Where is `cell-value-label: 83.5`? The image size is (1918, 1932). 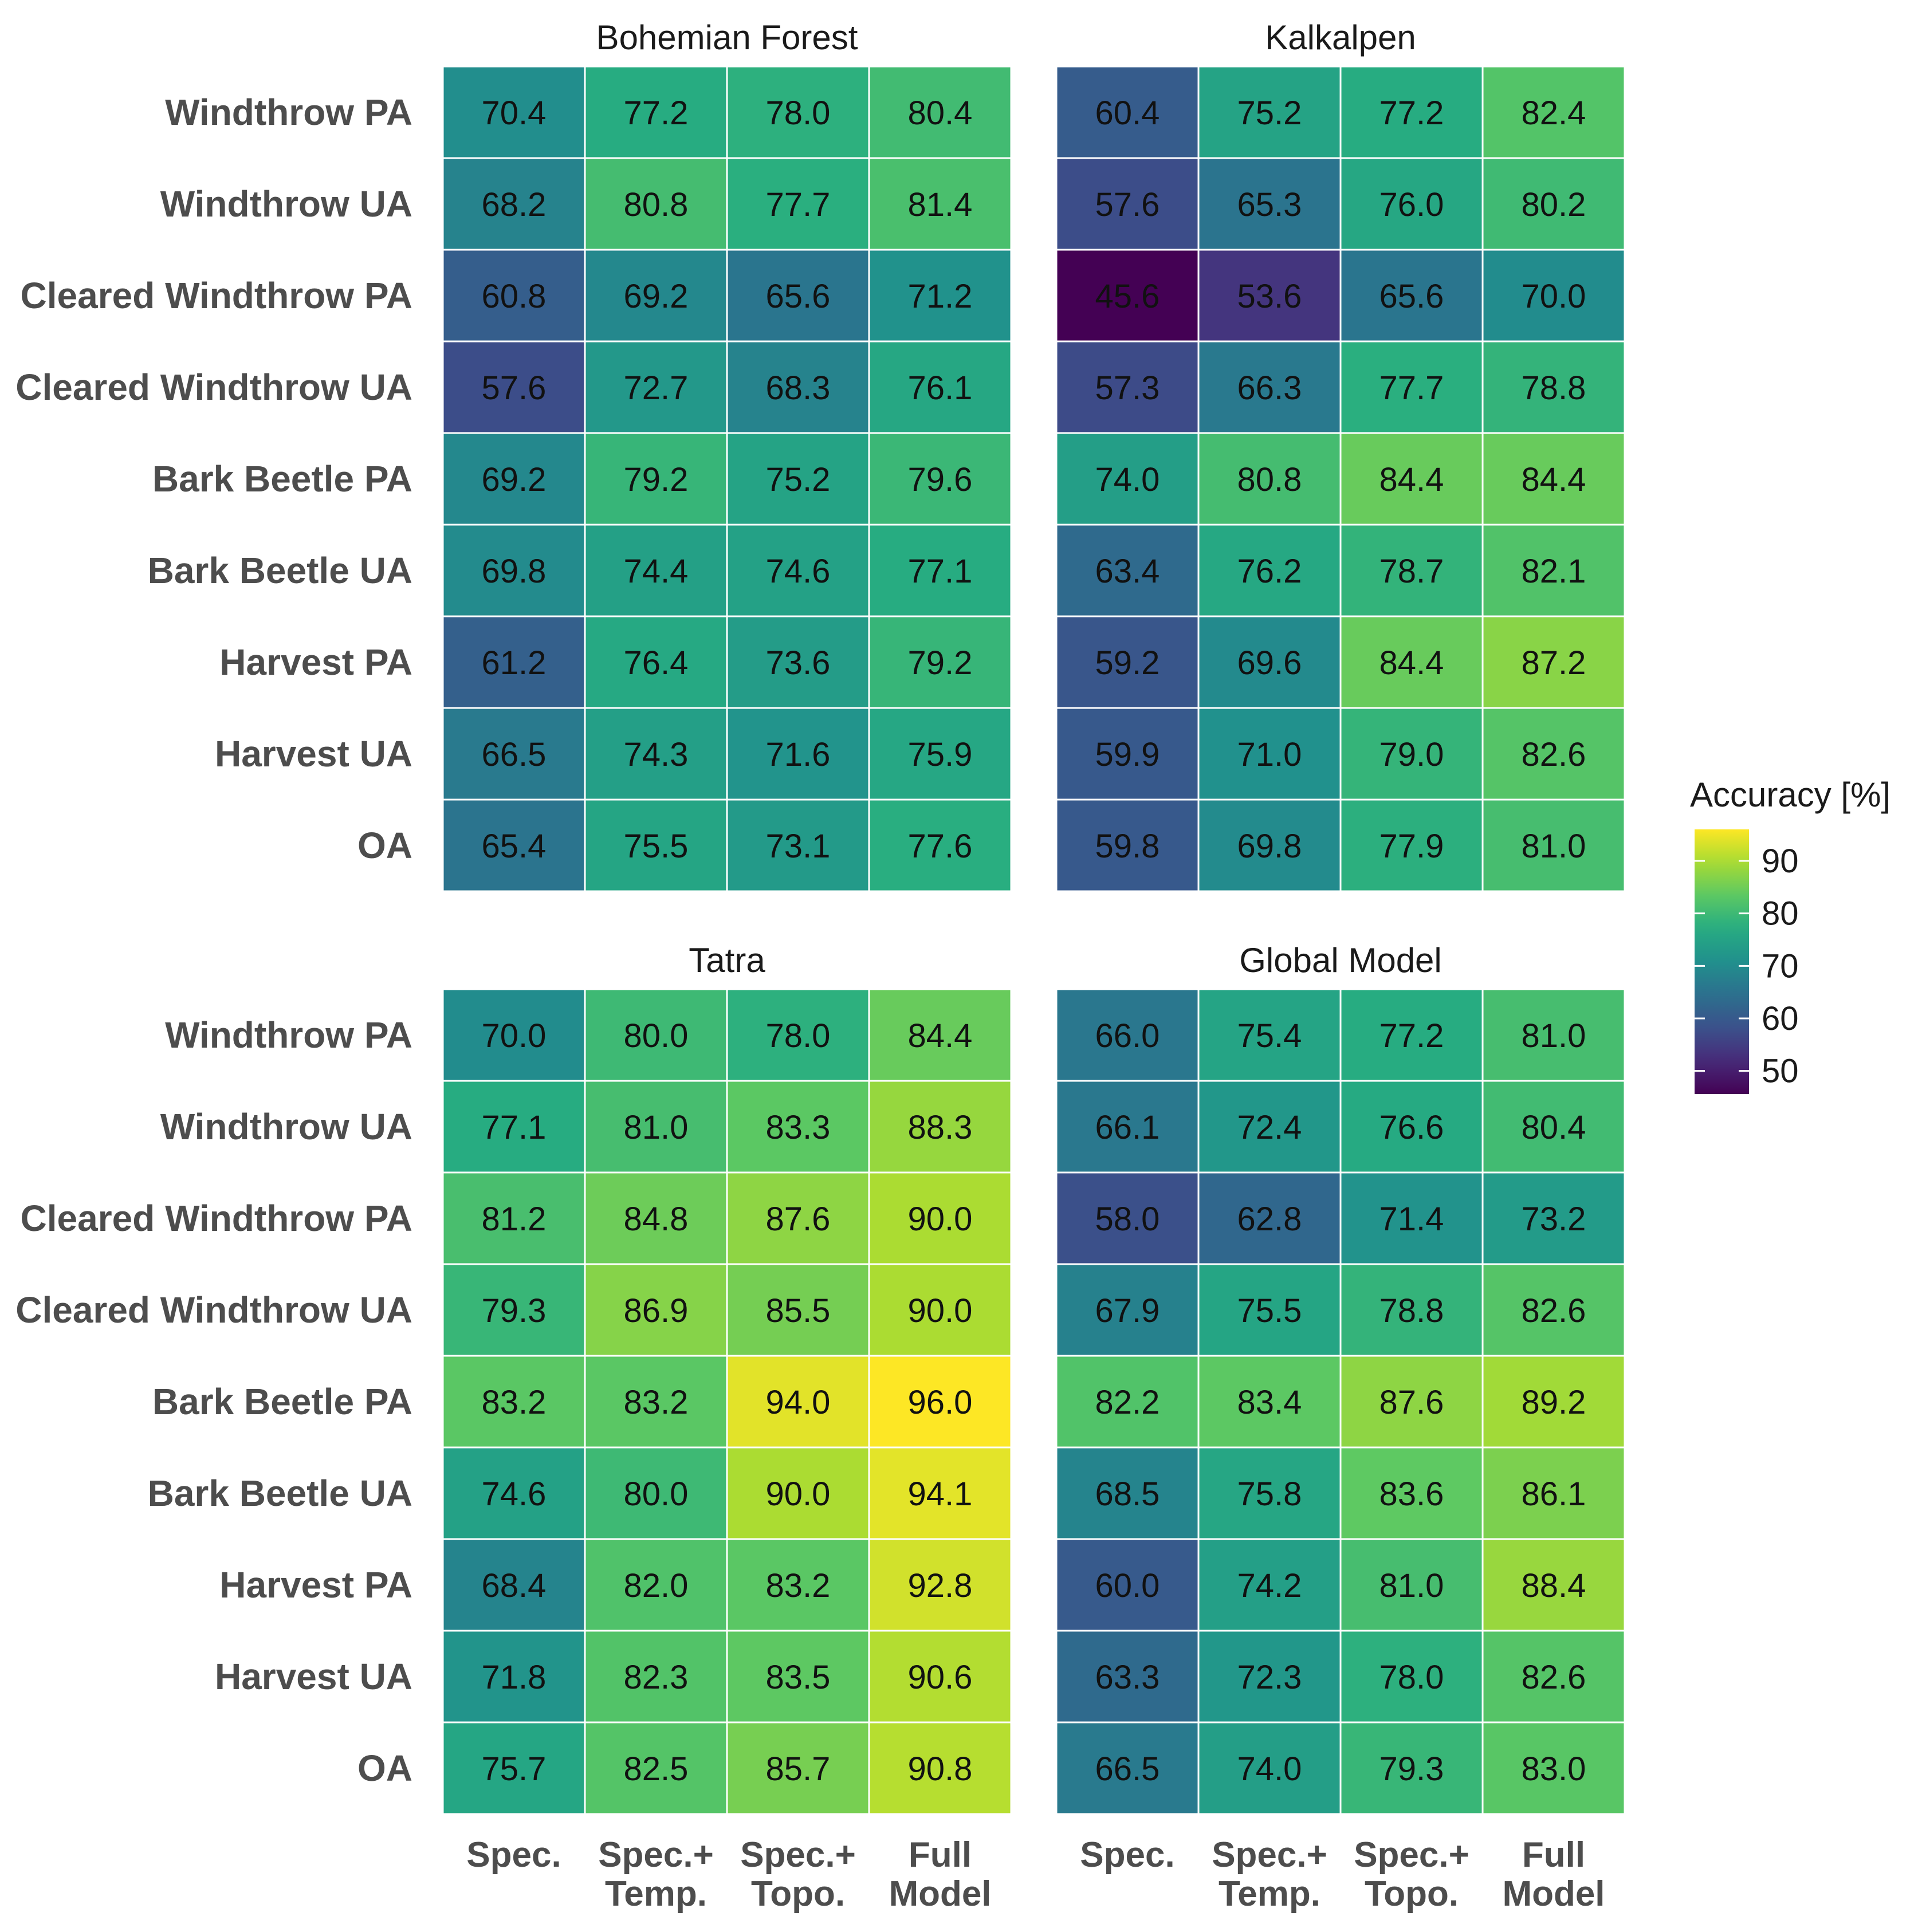 cell-value-label: 83.5 is located at coordinates (798, 1677).